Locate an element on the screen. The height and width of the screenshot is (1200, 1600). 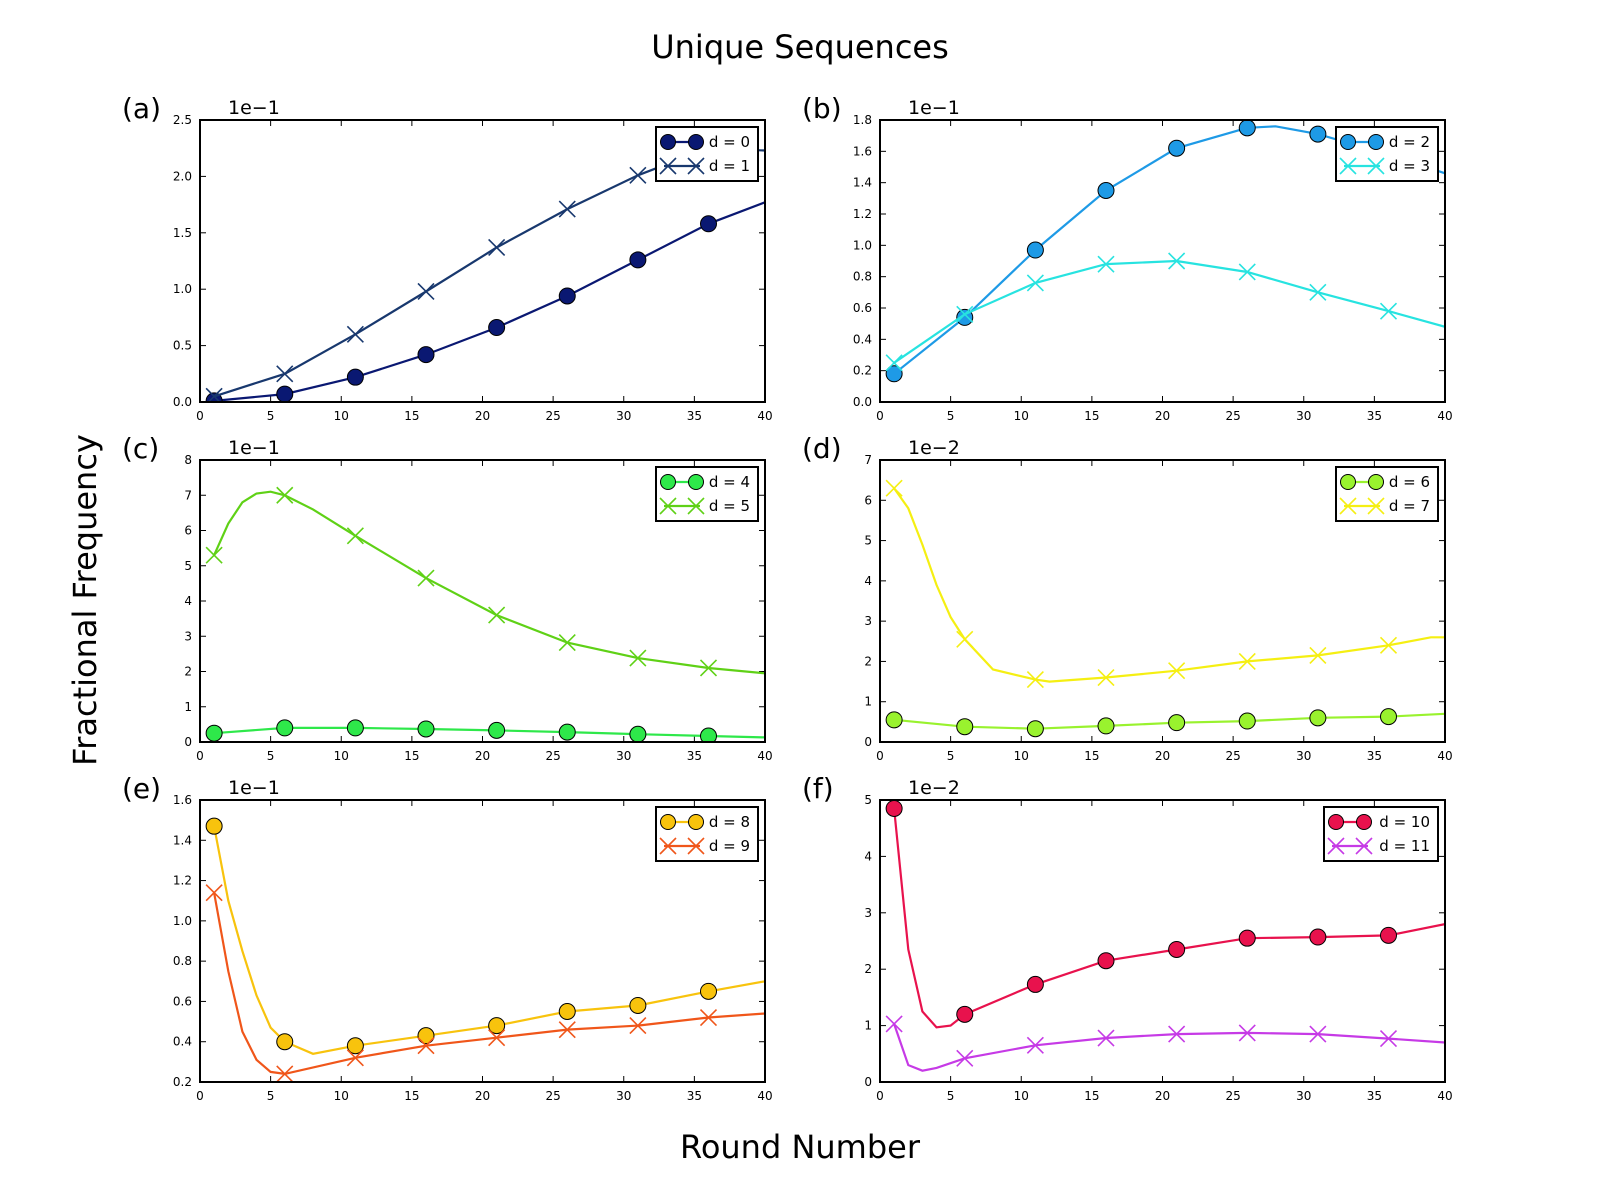
panel-f-ytick-label: 4 is located at coordinates (868, 856).